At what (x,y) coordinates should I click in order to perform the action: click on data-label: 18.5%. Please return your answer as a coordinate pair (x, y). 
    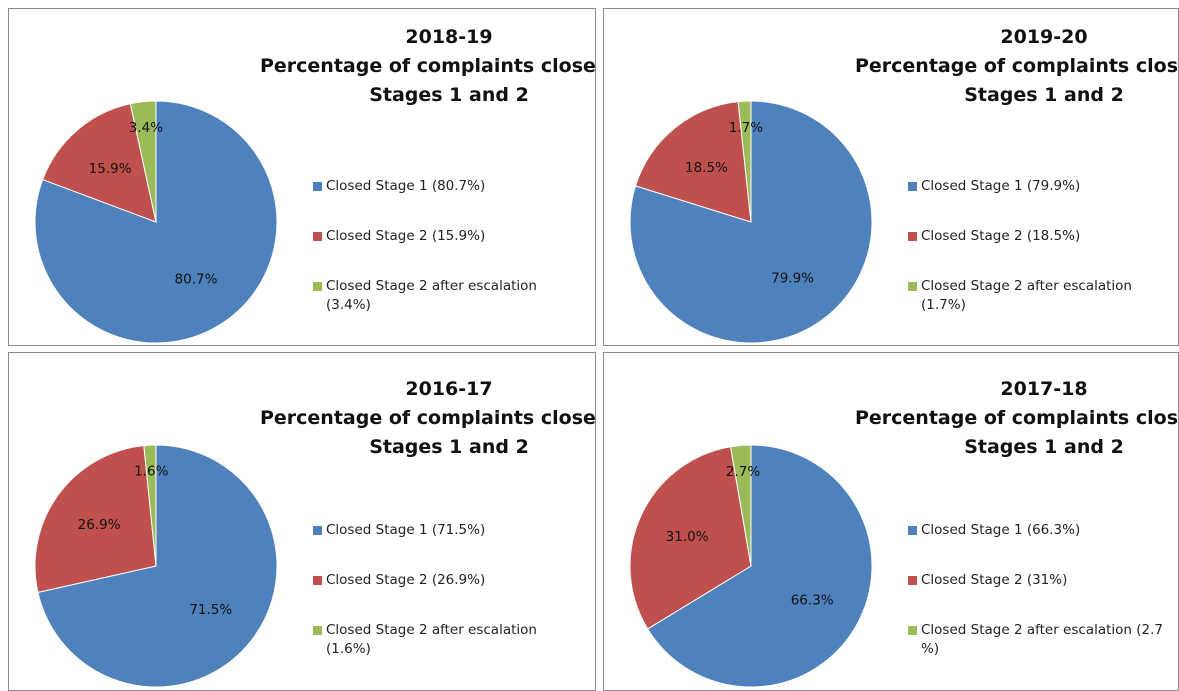
    Looking at the image, I should click on (706, 168).